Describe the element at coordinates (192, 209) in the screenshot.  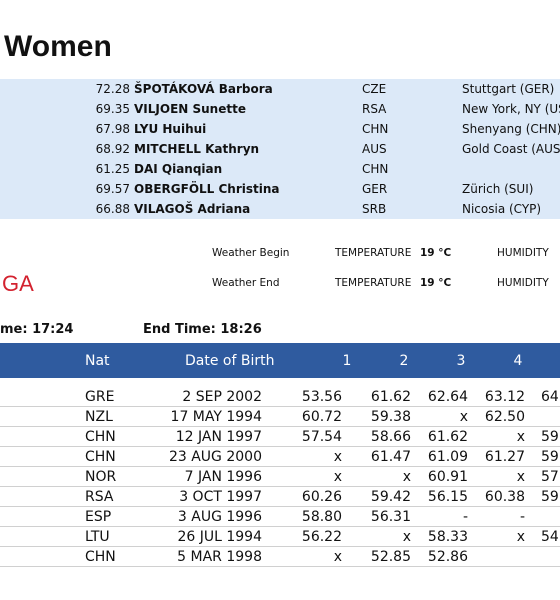
I see `record-name: VILAGOŠ Adriana` at that location.